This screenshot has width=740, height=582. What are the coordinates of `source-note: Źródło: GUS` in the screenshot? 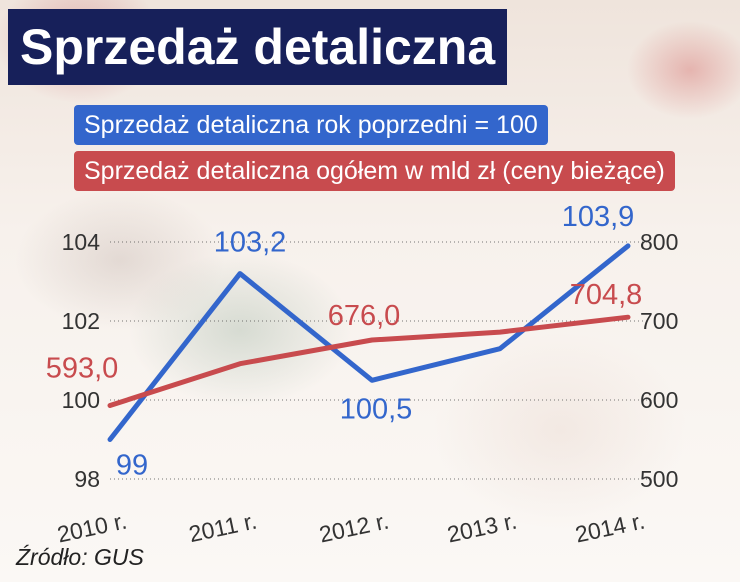 It's located at (80, 557).